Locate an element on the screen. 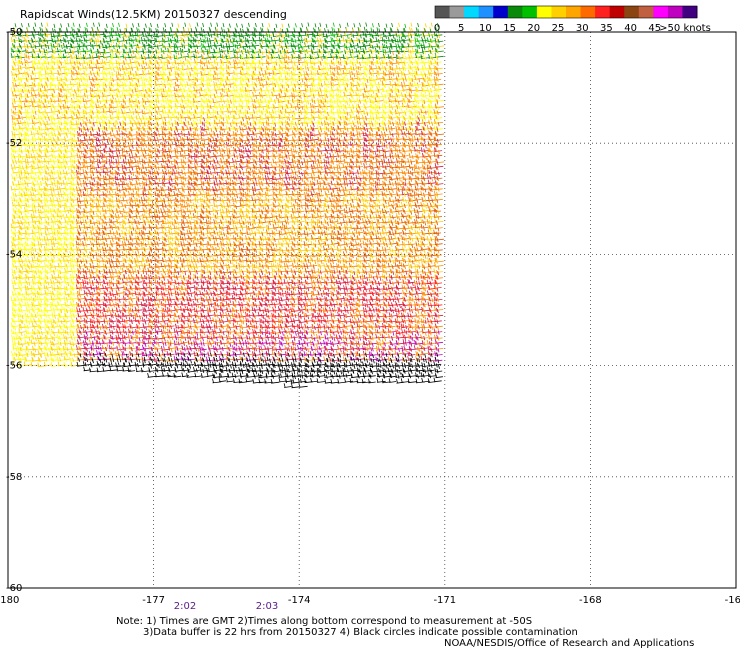  legend-label: >50 knots is located at coordinates (685, 28).